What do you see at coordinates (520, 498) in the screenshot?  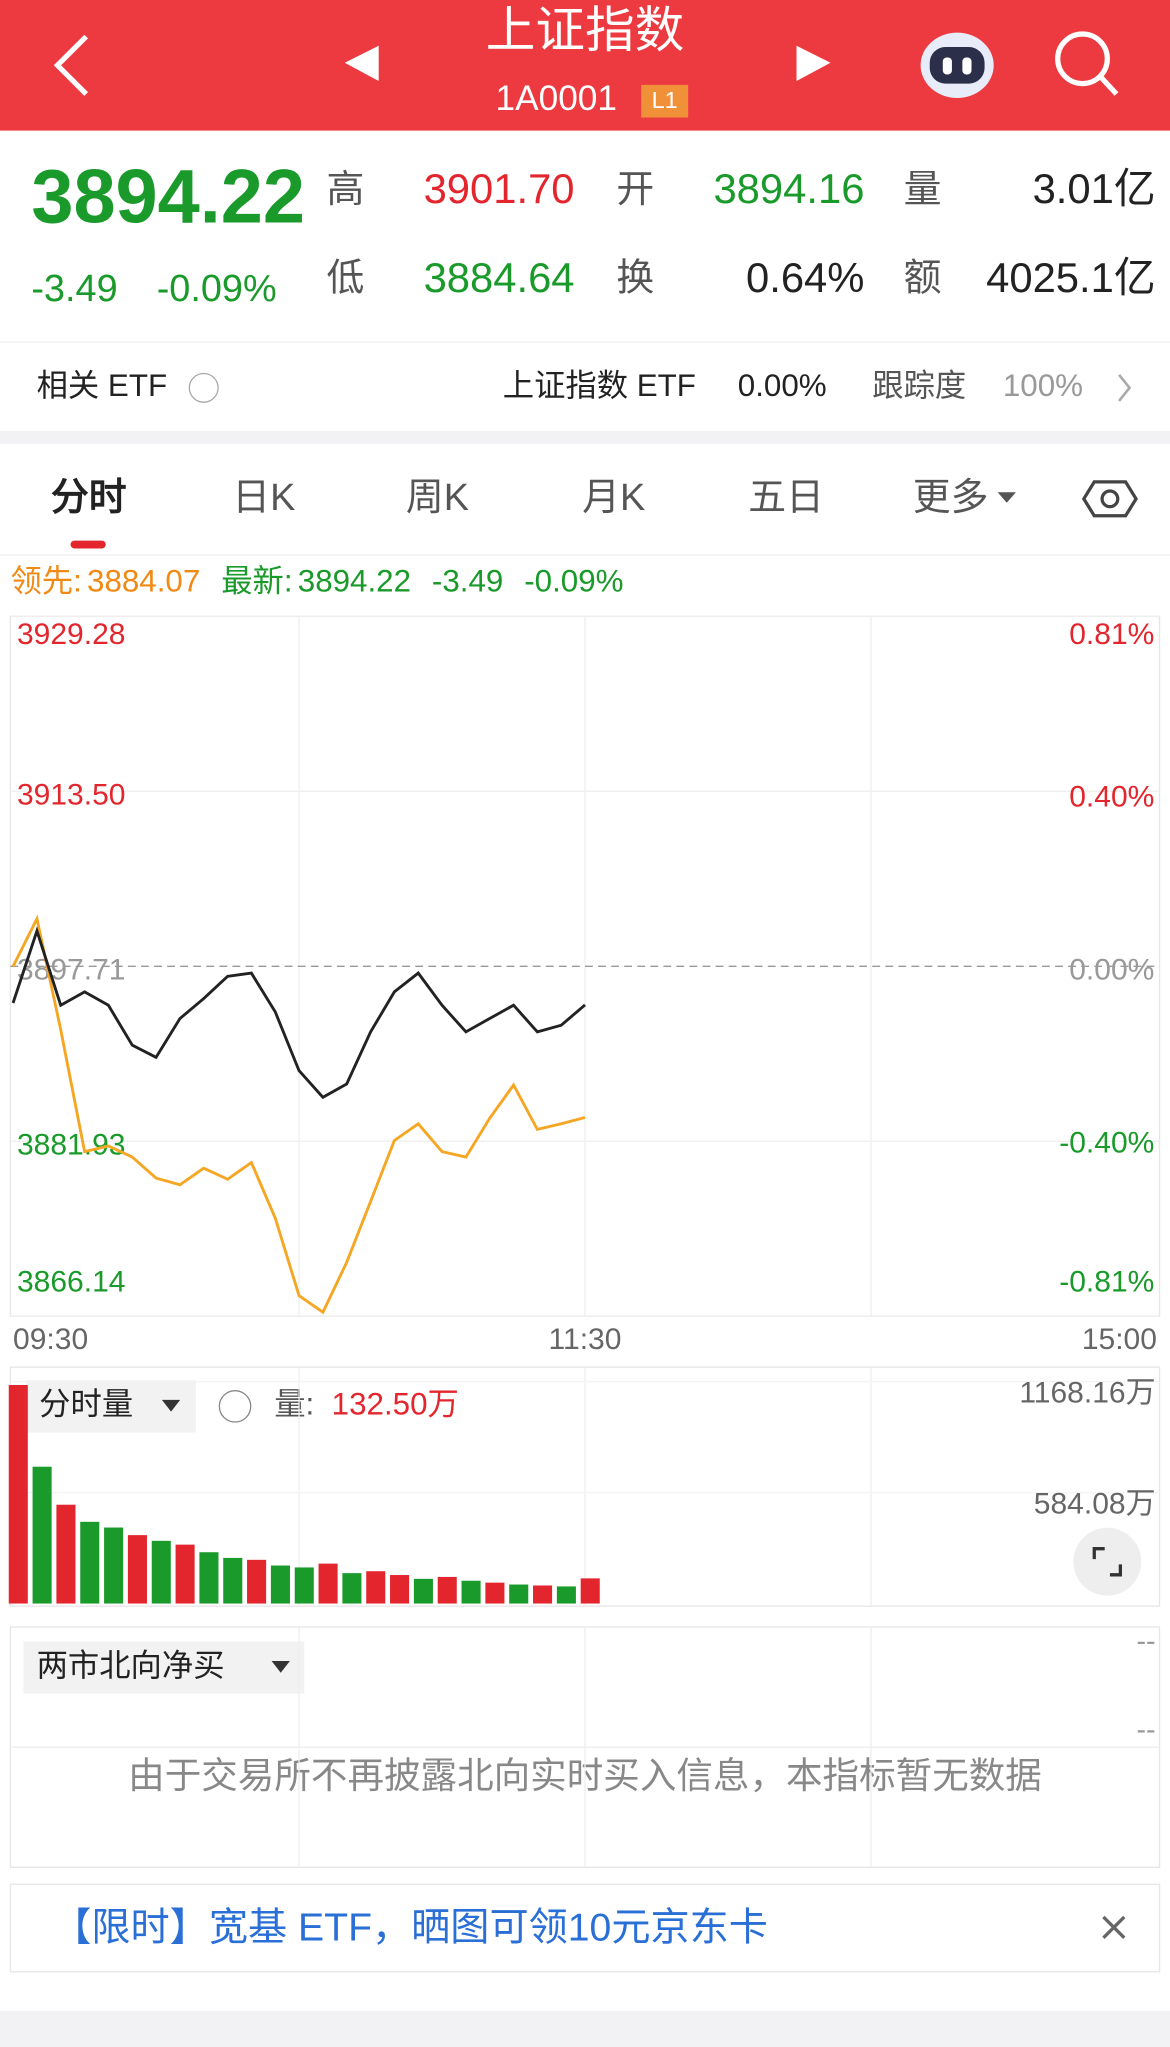 I see `tabs: 分时 日K 周K 月K 五日 更多` at bounding box center [520, 498].